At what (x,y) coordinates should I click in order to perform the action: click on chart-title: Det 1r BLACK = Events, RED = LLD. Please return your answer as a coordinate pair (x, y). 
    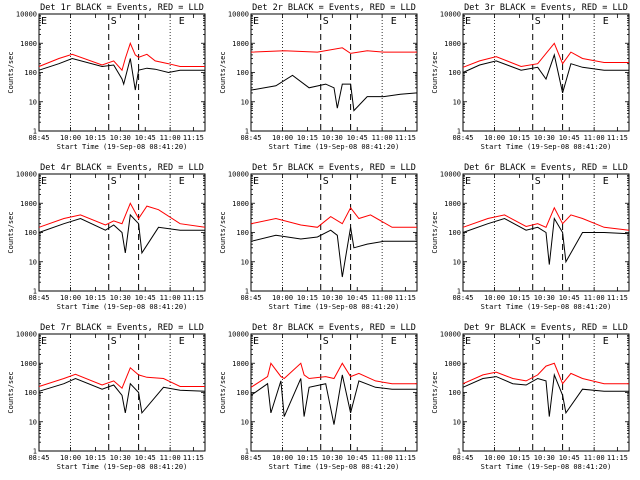
    Looking at the image, I should click on (122, 8).